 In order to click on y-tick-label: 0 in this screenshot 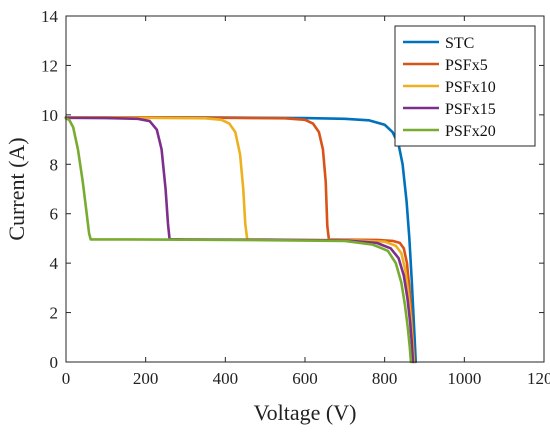, I will do `click(54, 362)`.